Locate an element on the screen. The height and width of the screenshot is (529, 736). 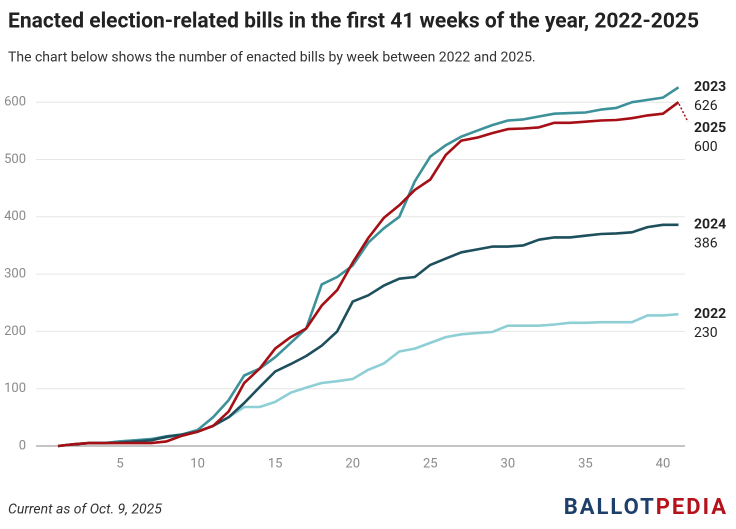
x-tick-label: 40 is located at coordinates (663, 463).